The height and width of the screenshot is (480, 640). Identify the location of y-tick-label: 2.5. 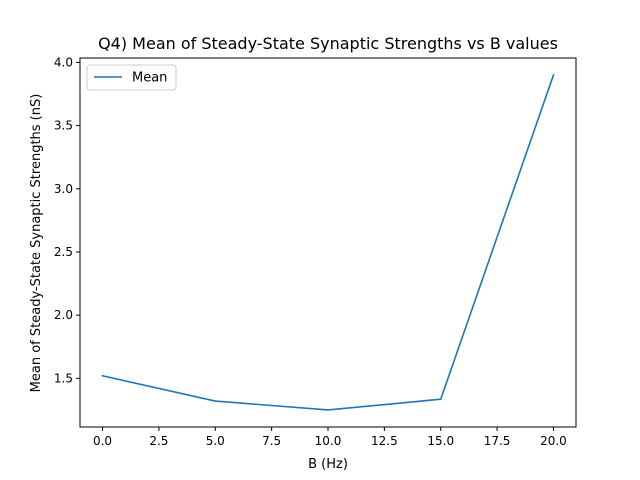
(63, 252).